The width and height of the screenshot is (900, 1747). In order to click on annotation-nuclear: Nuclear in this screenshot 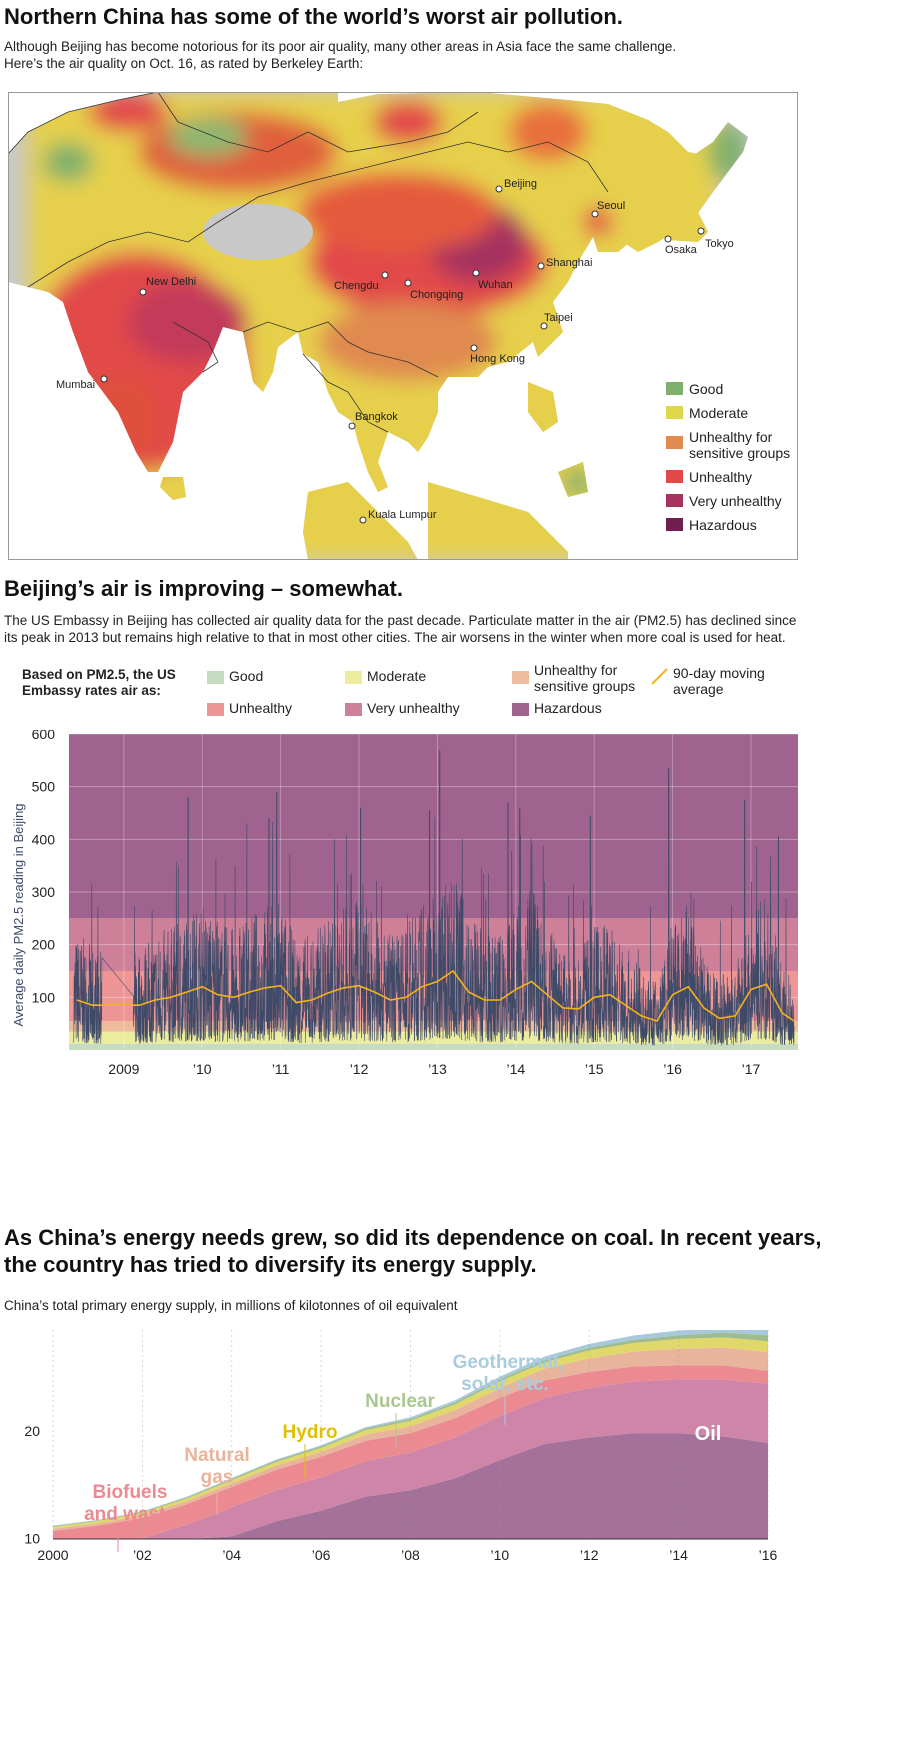, I will do `click(400, 1401)`.